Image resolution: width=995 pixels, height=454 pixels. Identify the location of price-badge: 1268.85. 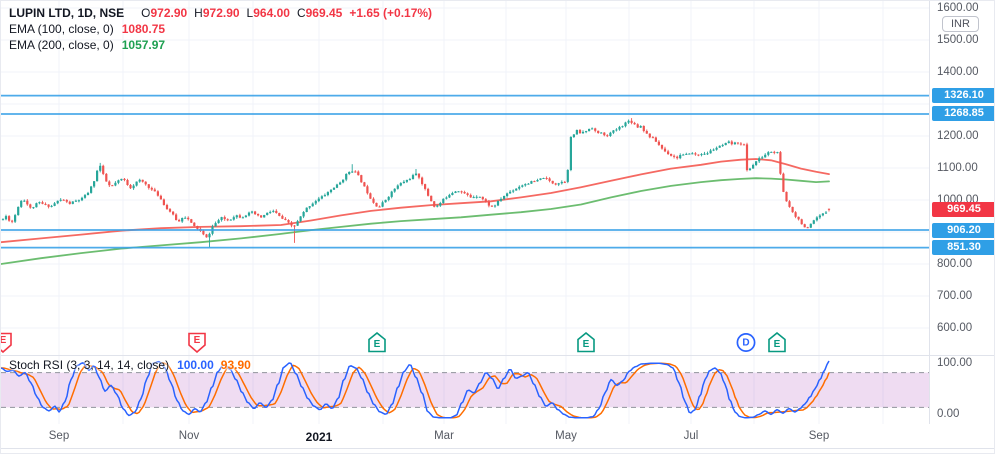
(963, 114).